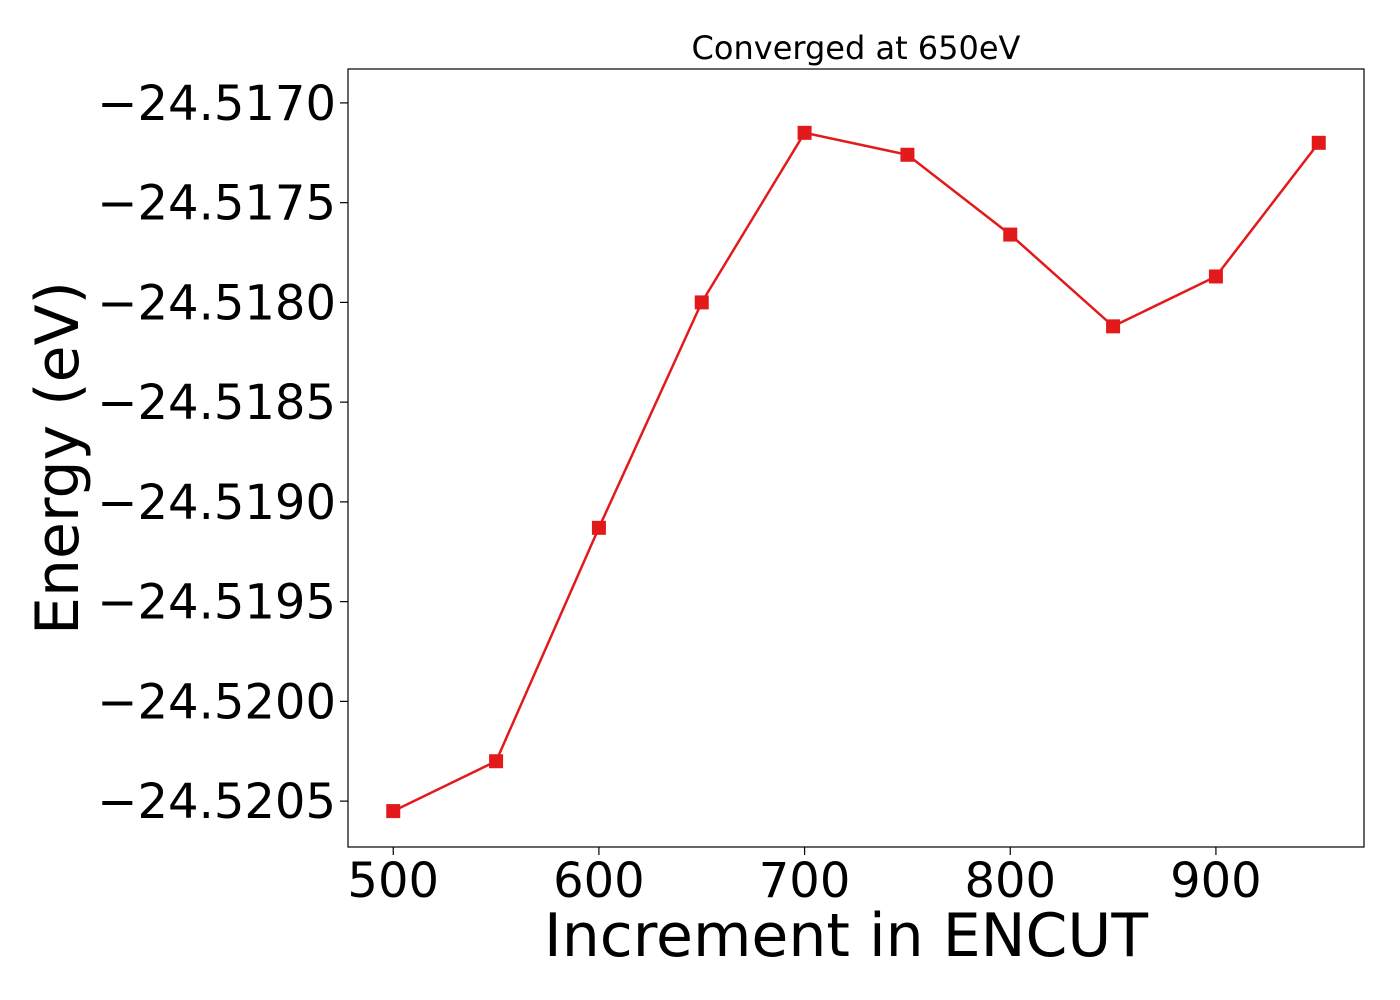 The image size is (1400, 1000). Describe the element at coordinates (393, 881) in the screenshot. I see `x-tick-label: 500` at that location.